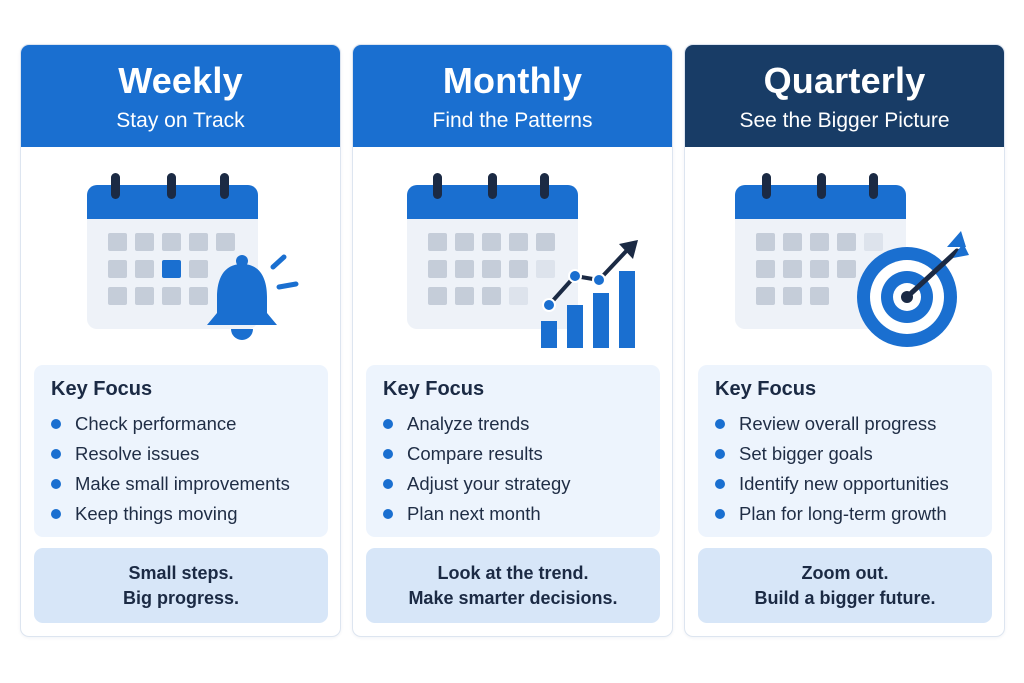 The height and width of the screenshot is (683, 1024). I want to click on list-item: Adjust your strategy, so click(521, 484).